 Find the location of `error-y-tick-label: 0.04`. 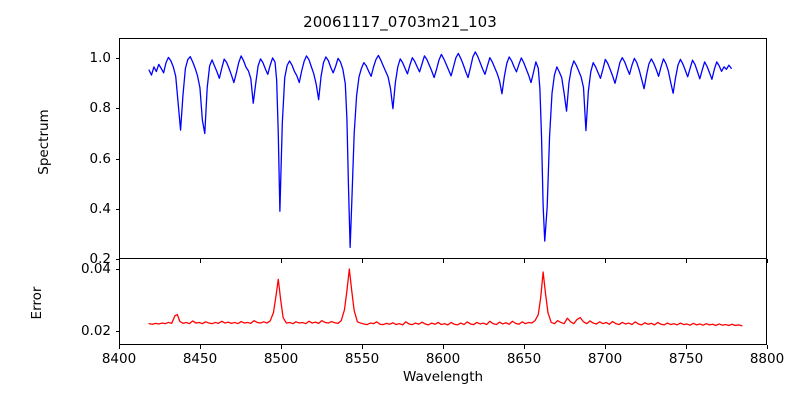

error-y-tick-label: 0.04 is located at coordinates (95, 268).